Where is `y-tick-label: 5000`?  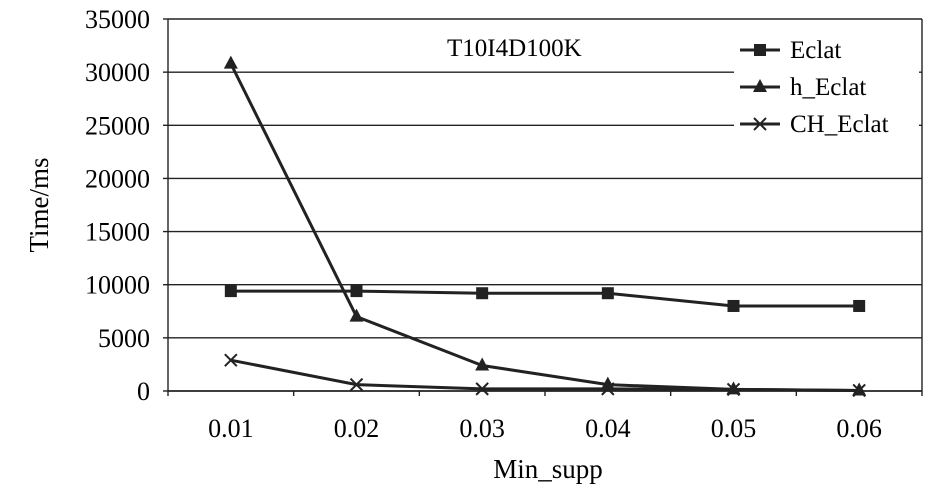
y-tick-label: 5000 is located at coordinates (124, 338).